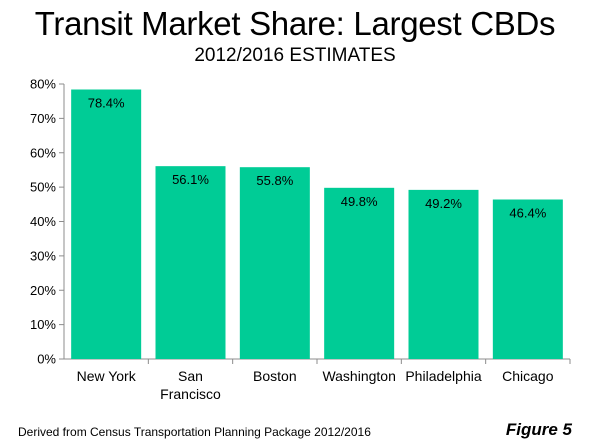 The image size is (590, 443). I want to click on data-label: 46.4%, so click(527, 213).